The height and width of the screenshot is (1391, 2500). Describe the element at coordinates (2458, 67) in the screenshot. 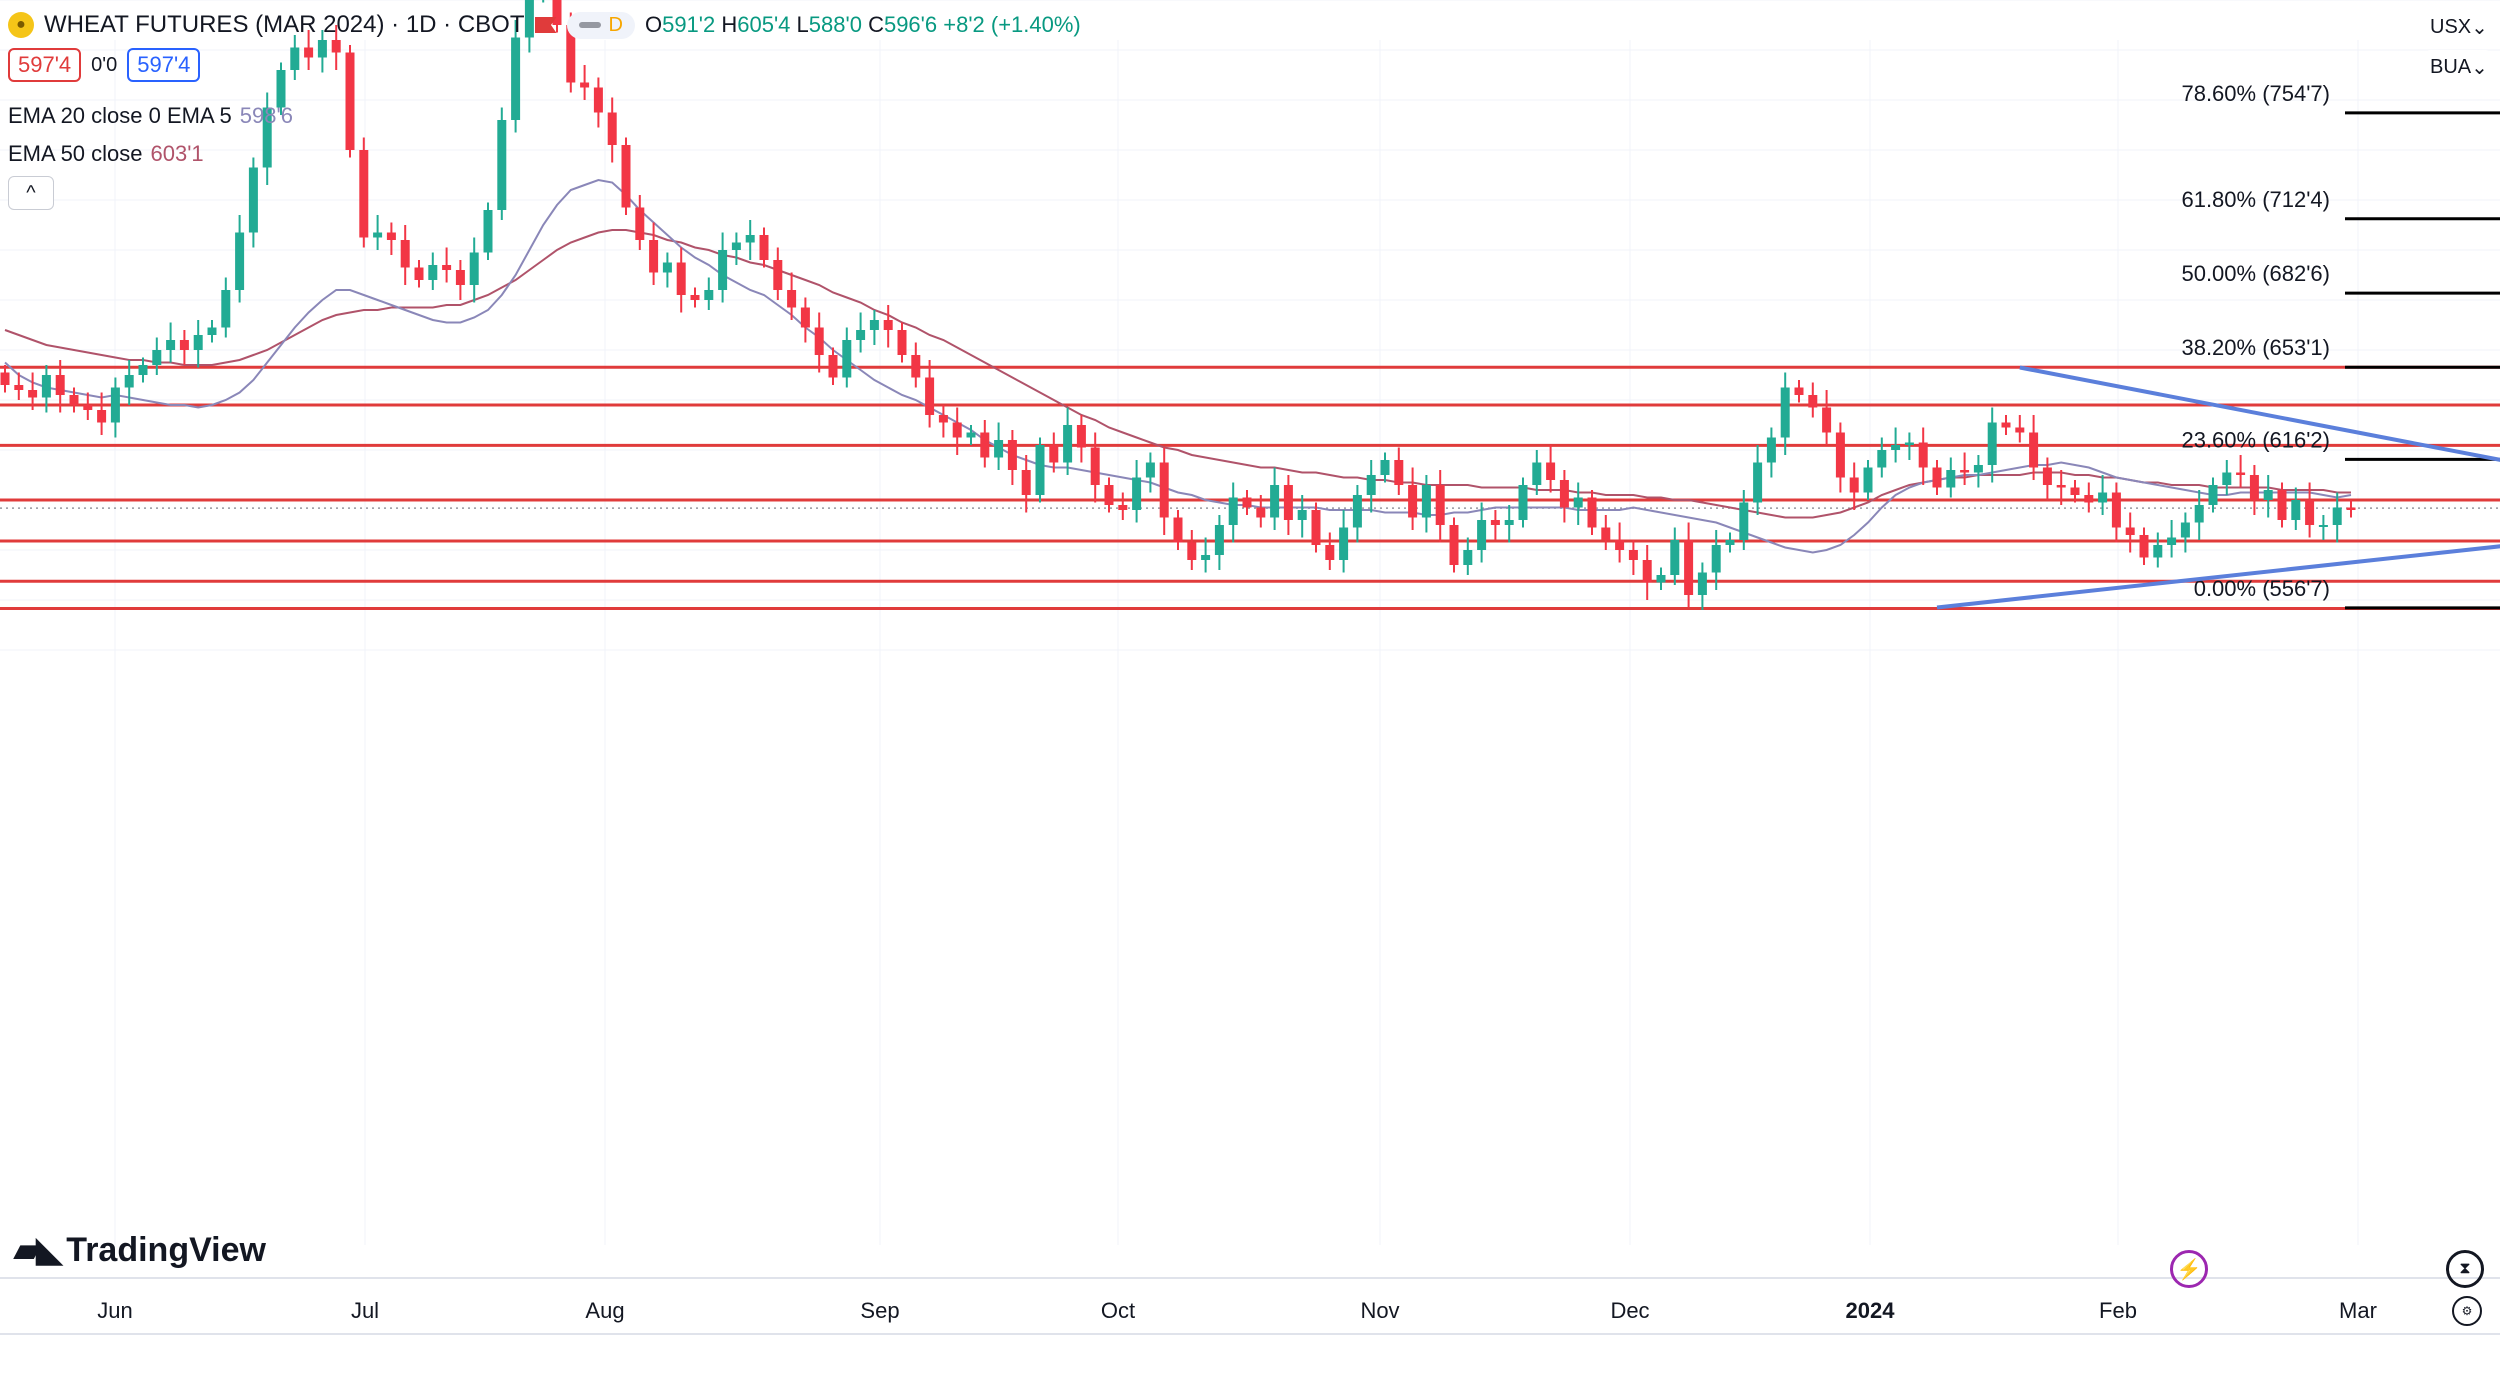

I see `unit-selector: BUA ⌄` at that location.